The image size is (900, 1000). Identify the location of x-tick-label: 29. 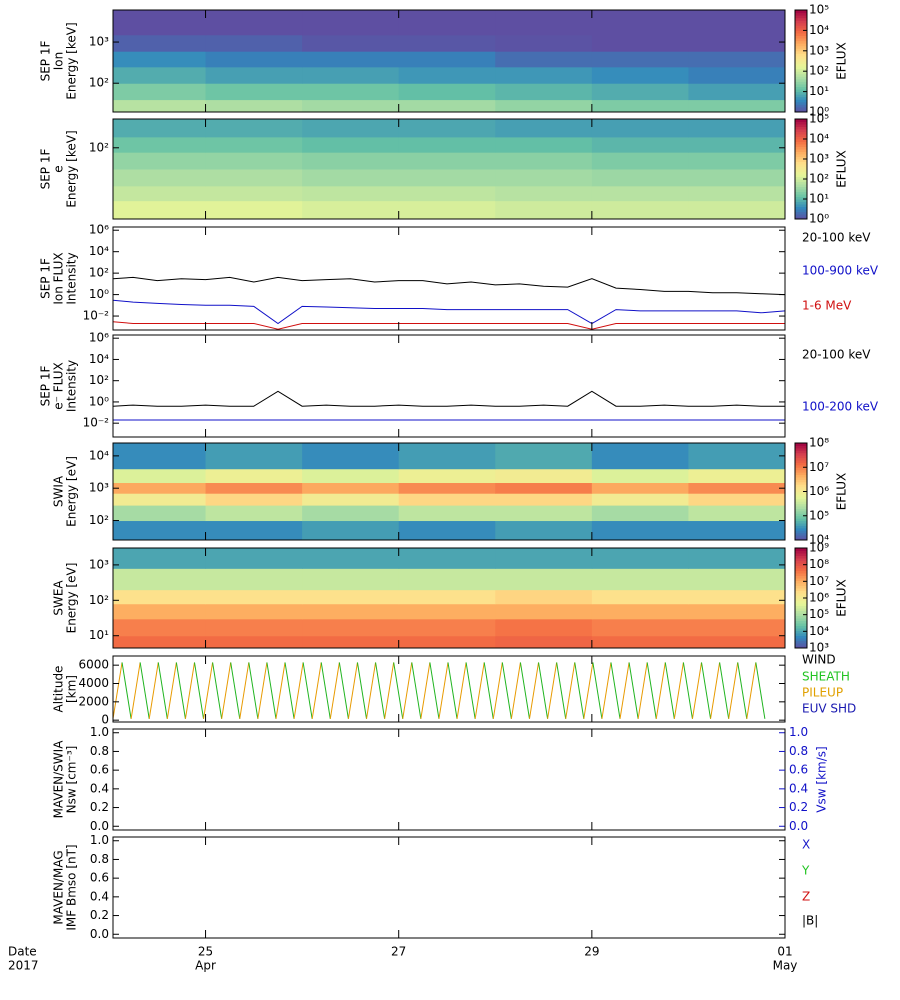
(591, 952).